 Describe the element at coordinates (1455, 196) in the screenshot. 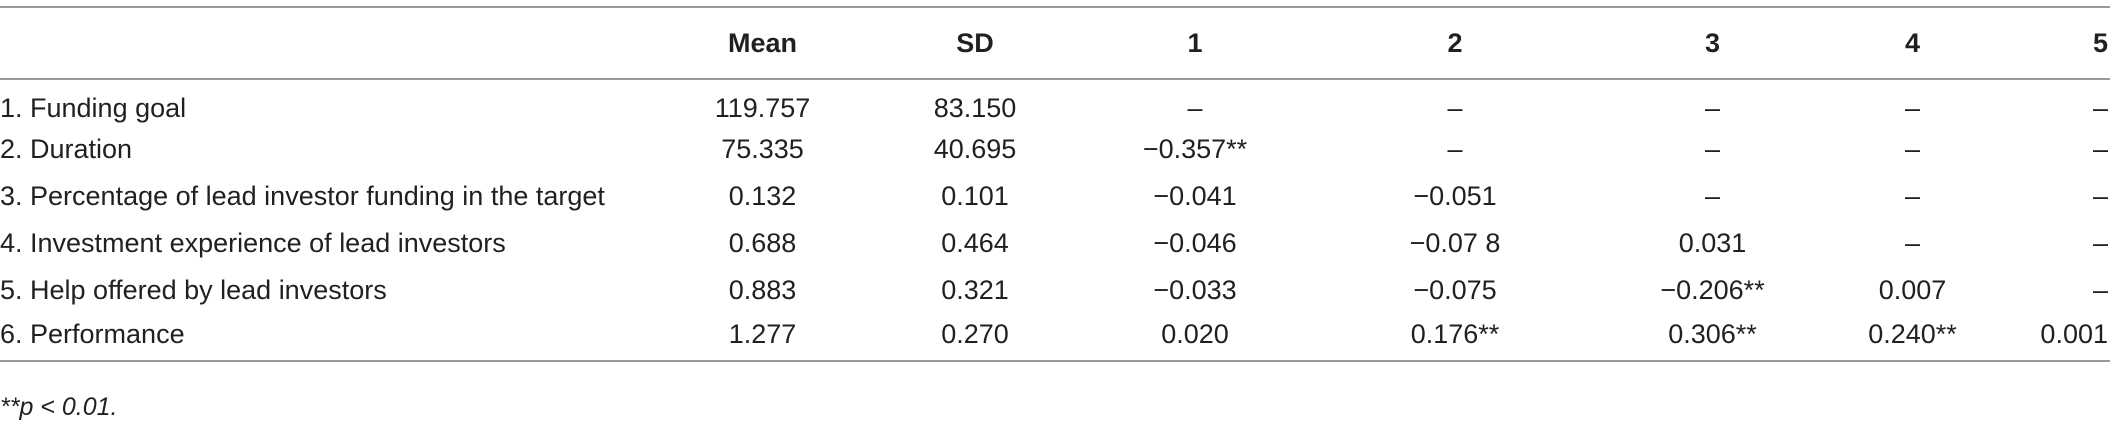

I see `cell-2: −0.051` at that location.